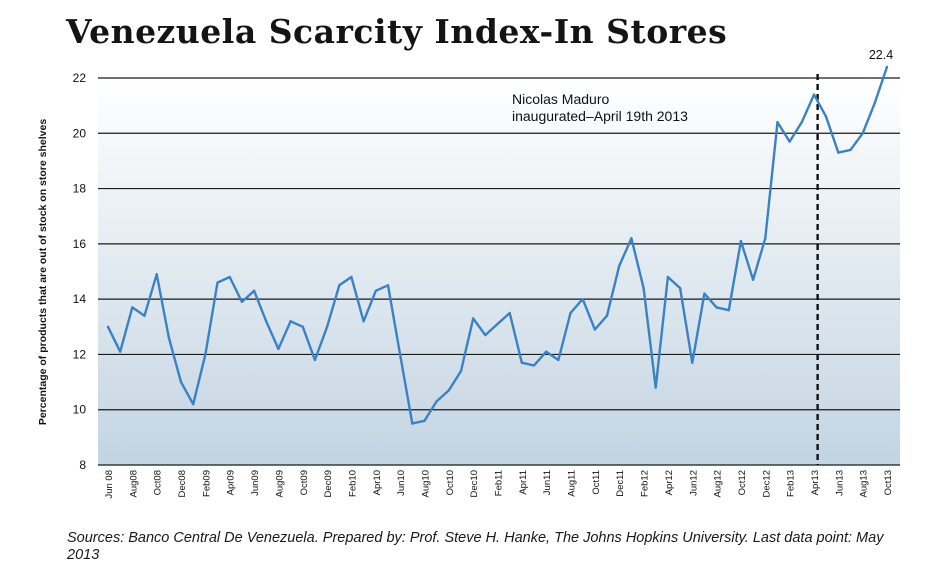 This screenshot has width=936, height=575. I want to click on x-tick-label: Oct10, so click(450, 482).